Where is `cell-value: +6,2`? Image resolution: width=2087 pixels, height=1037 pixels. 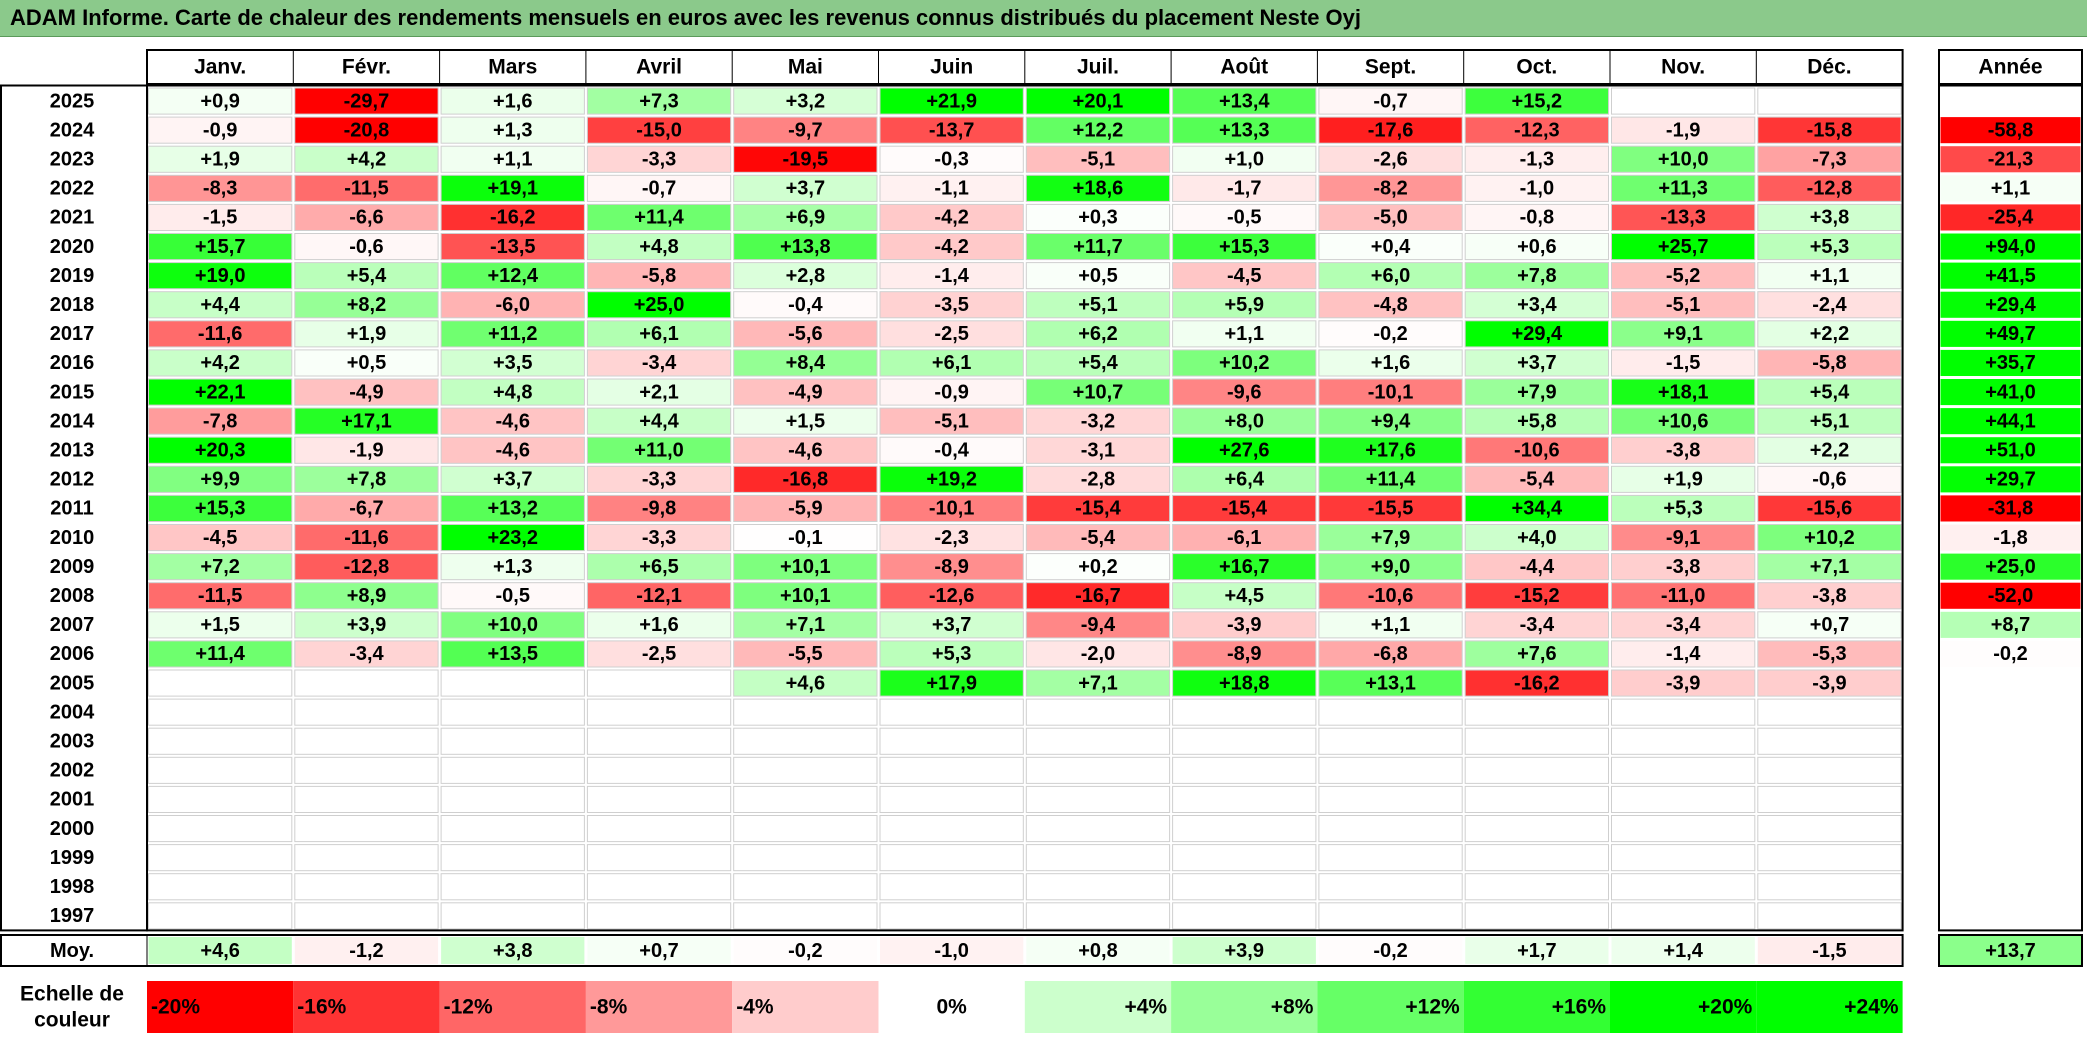 cell-value: +6,2 is located at coordinates (1097, 334).